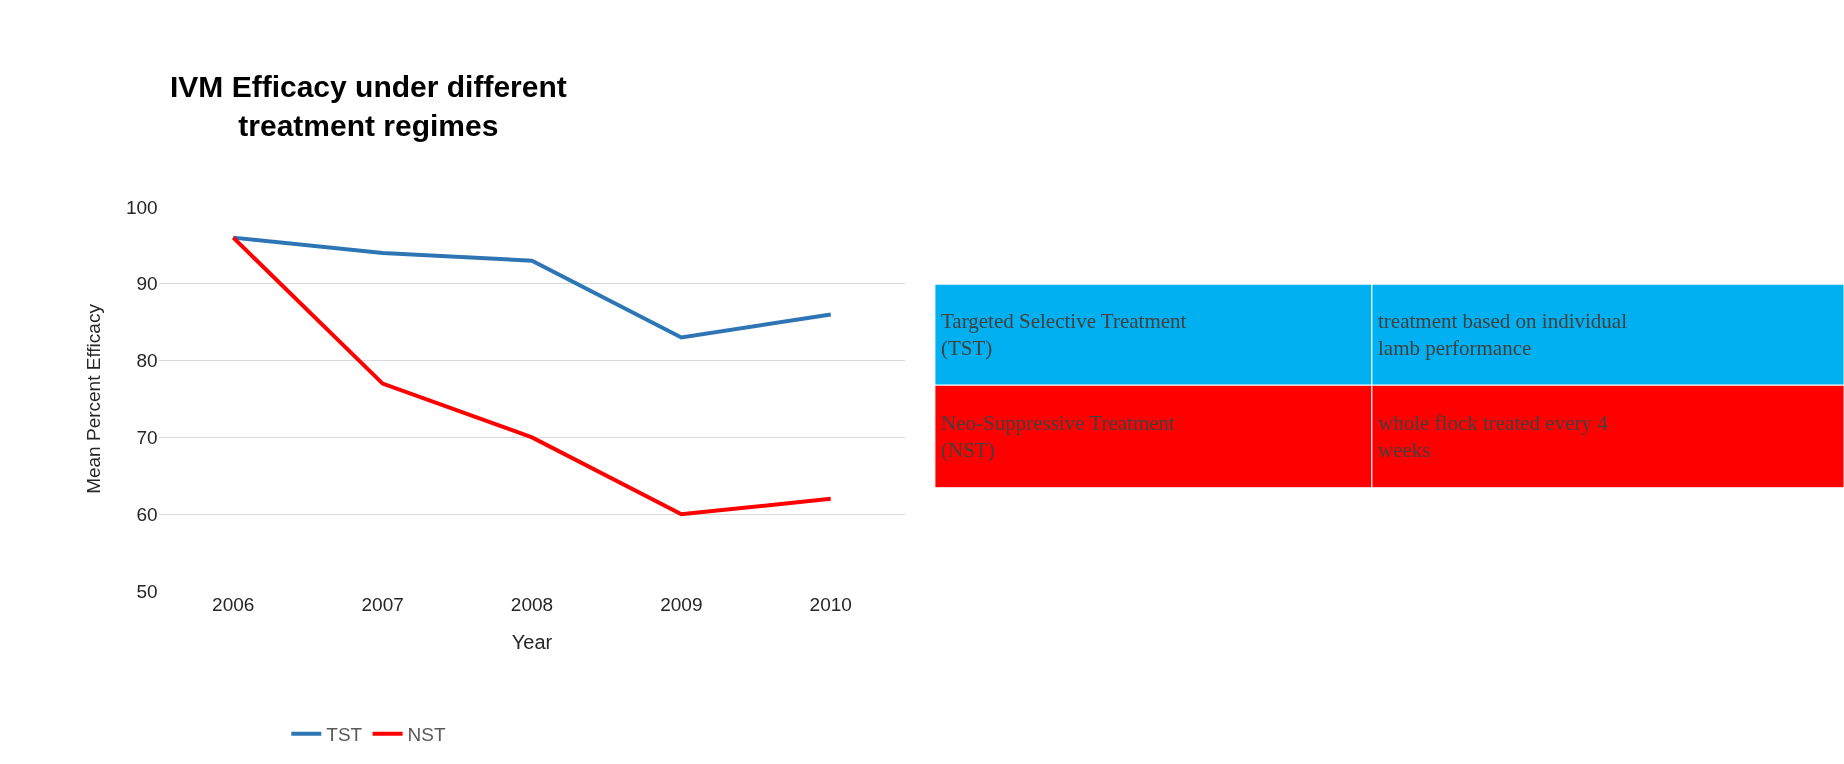 The image size is (1844, 764). I want to click on x-axis-title: Year, so click(532, 641).